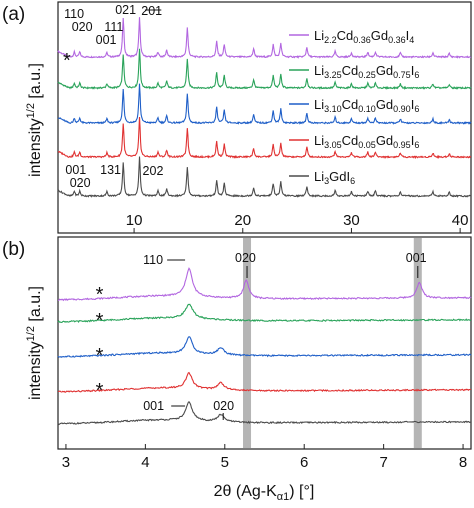 The image size is (474, 508). Describe the element at coordinates (383, 462) in the screenshot. I see `tick-label-b-7: 7` at that location.